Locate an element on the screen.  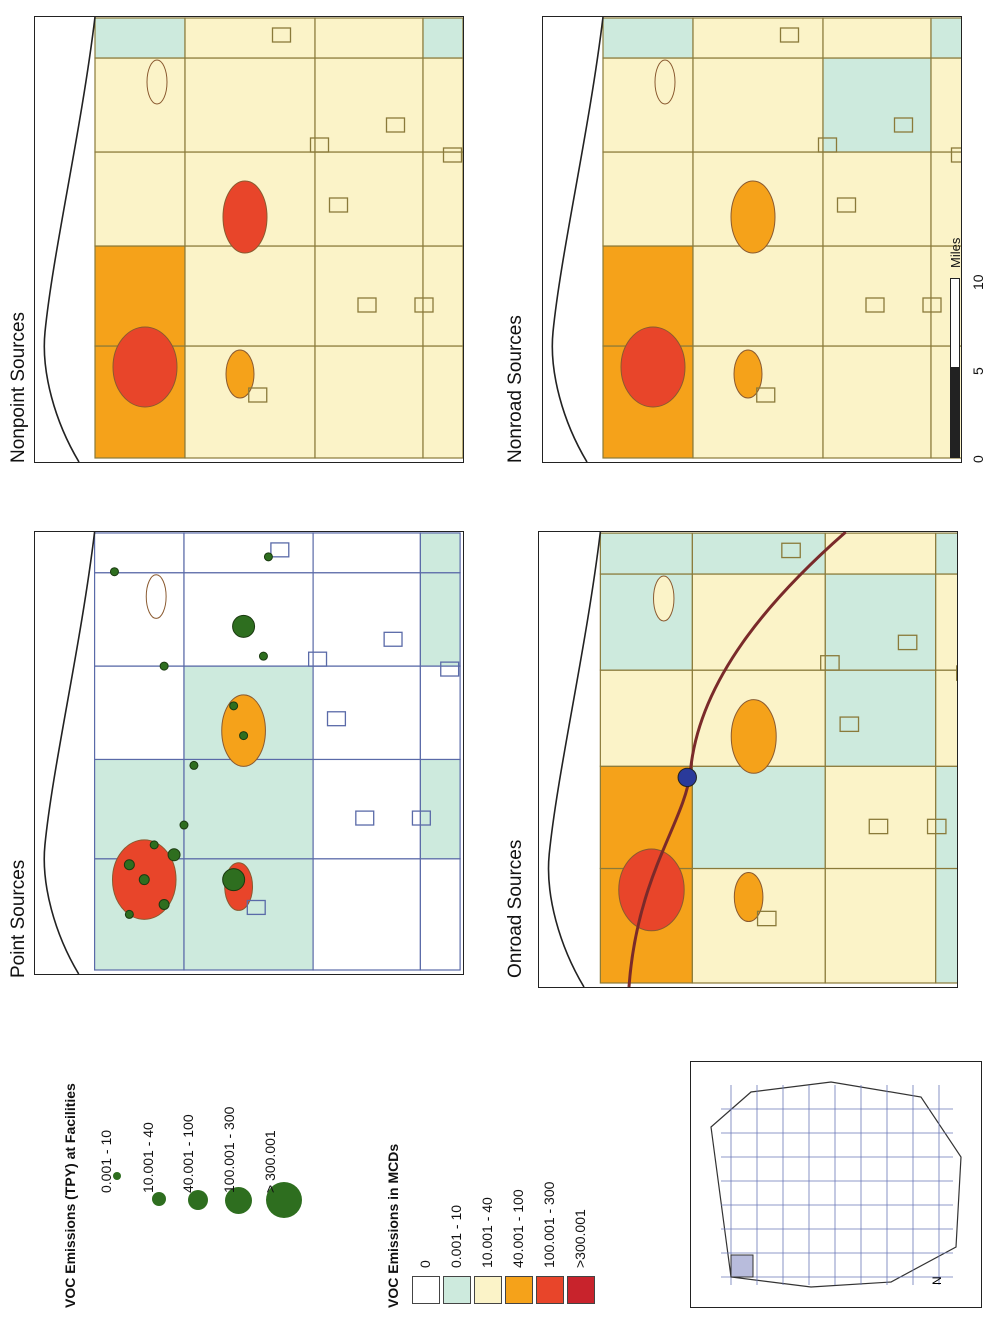
mcd-legend-label-5: 100.001 - 300 is located at coordinates (549, 1224).